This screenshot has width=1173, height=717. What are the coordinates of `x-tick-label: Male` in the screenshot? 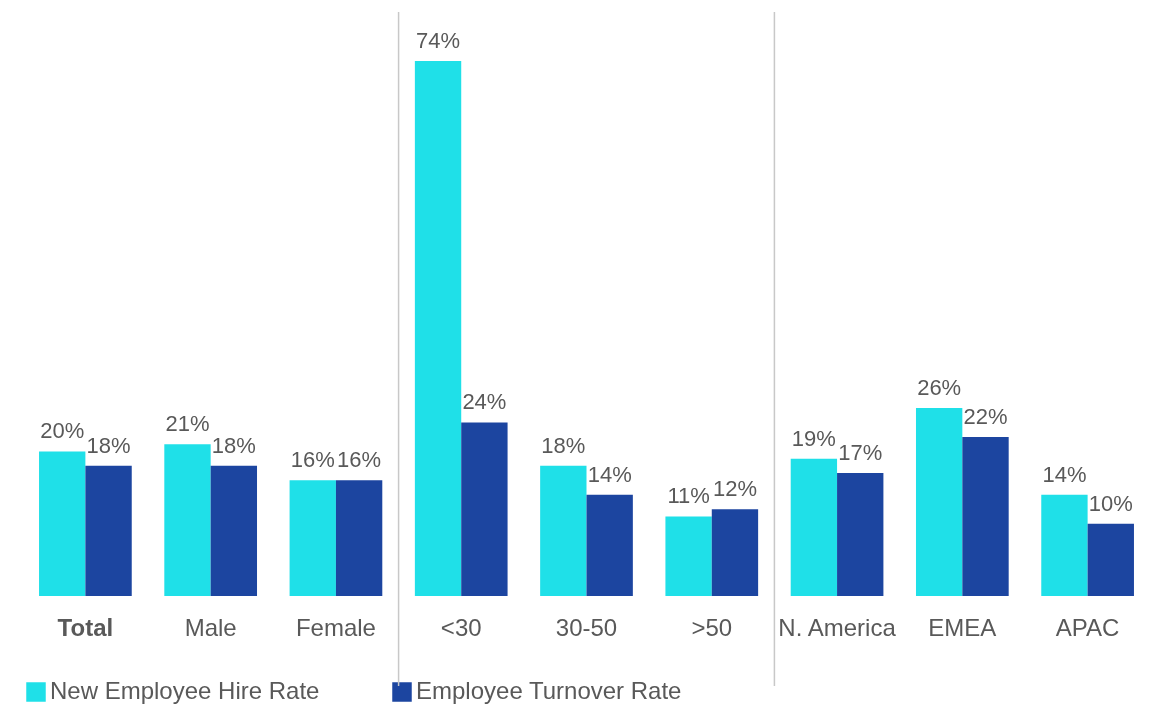 It's located at (210, 627).